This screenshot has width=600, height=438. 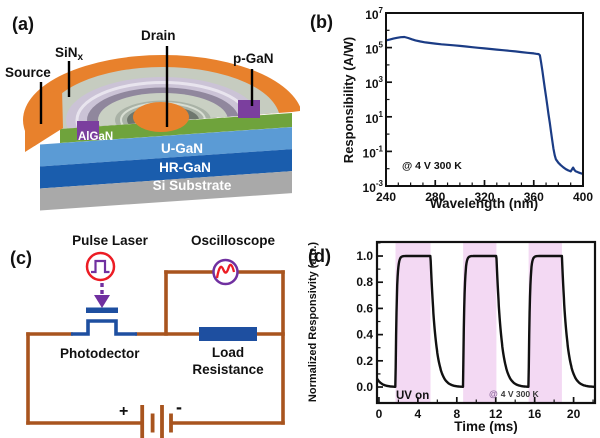 I want to click on x-axis-label-b: Wavelength (nm), so click(x=484, y=203).